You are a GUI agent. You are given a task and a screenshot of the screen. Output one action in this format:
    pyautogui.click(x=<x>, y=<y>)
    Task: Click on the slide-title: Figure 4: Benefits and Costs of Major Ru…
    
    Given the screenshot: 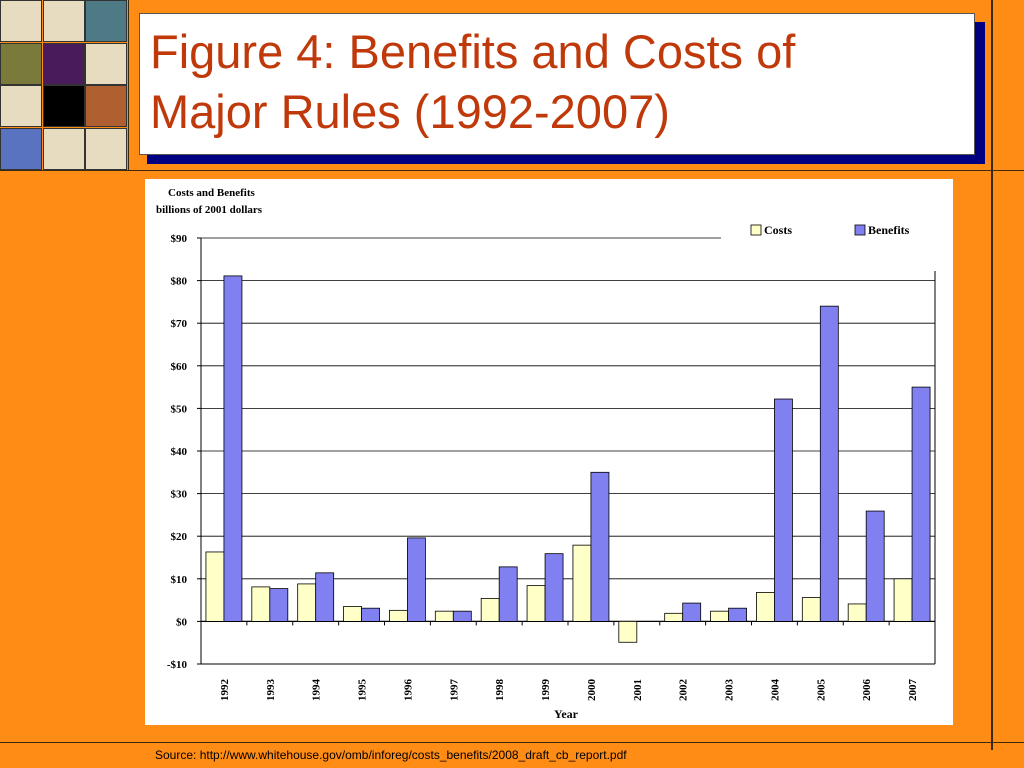 What is the action you would take?
    pyautogui.click(x=473, y=81)
    